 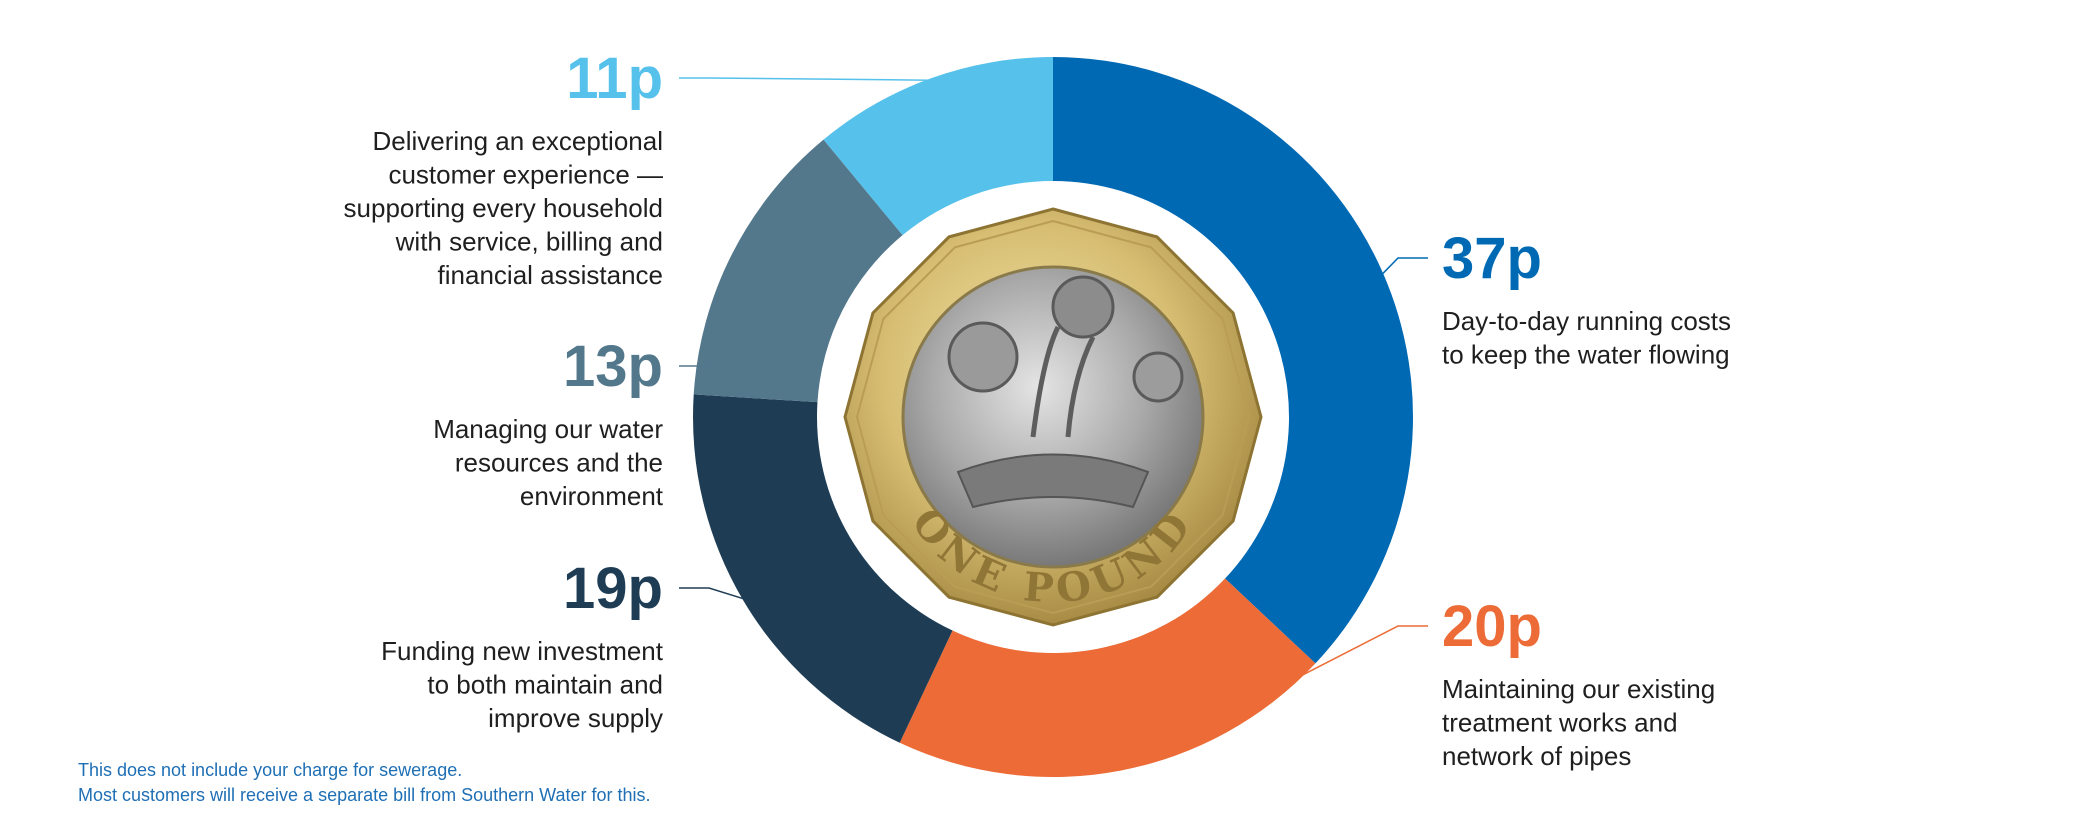 What do you see at coordinates (712, 593) in the screenshot?
I see `leader-line-19p` at bounding box center [712, 593].